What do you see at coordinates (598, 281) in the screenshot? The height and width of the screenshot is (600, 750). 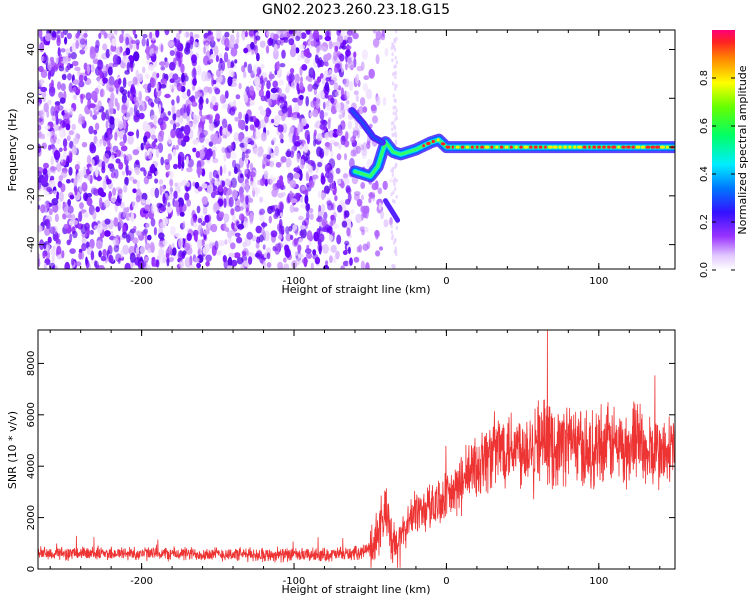 I see `spectrogram-x-tick-label: 100` at bounding box center [598, 281].